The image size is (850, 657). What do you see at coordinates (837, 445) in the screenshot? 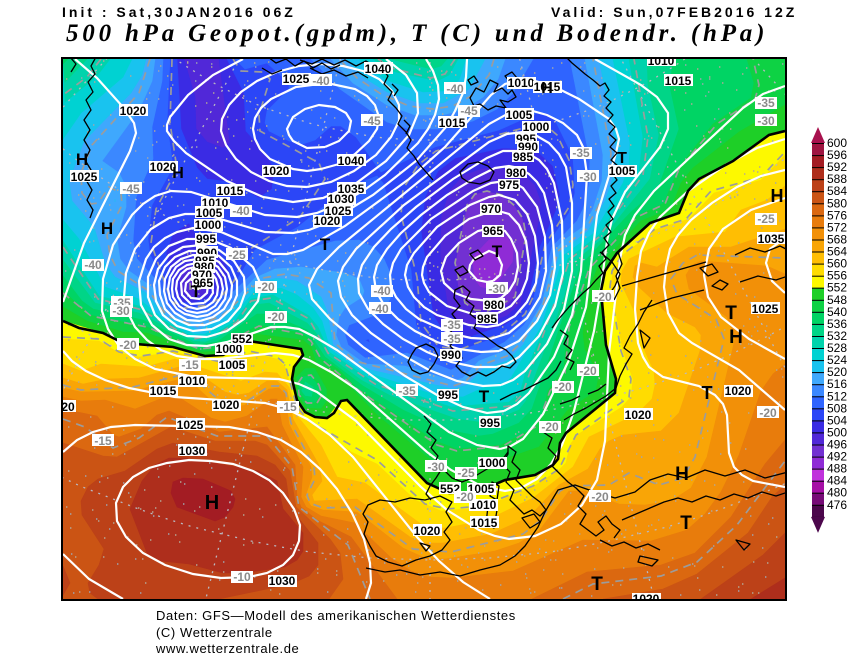
I see `svg-text: 496` at bounding box center [837, 445].